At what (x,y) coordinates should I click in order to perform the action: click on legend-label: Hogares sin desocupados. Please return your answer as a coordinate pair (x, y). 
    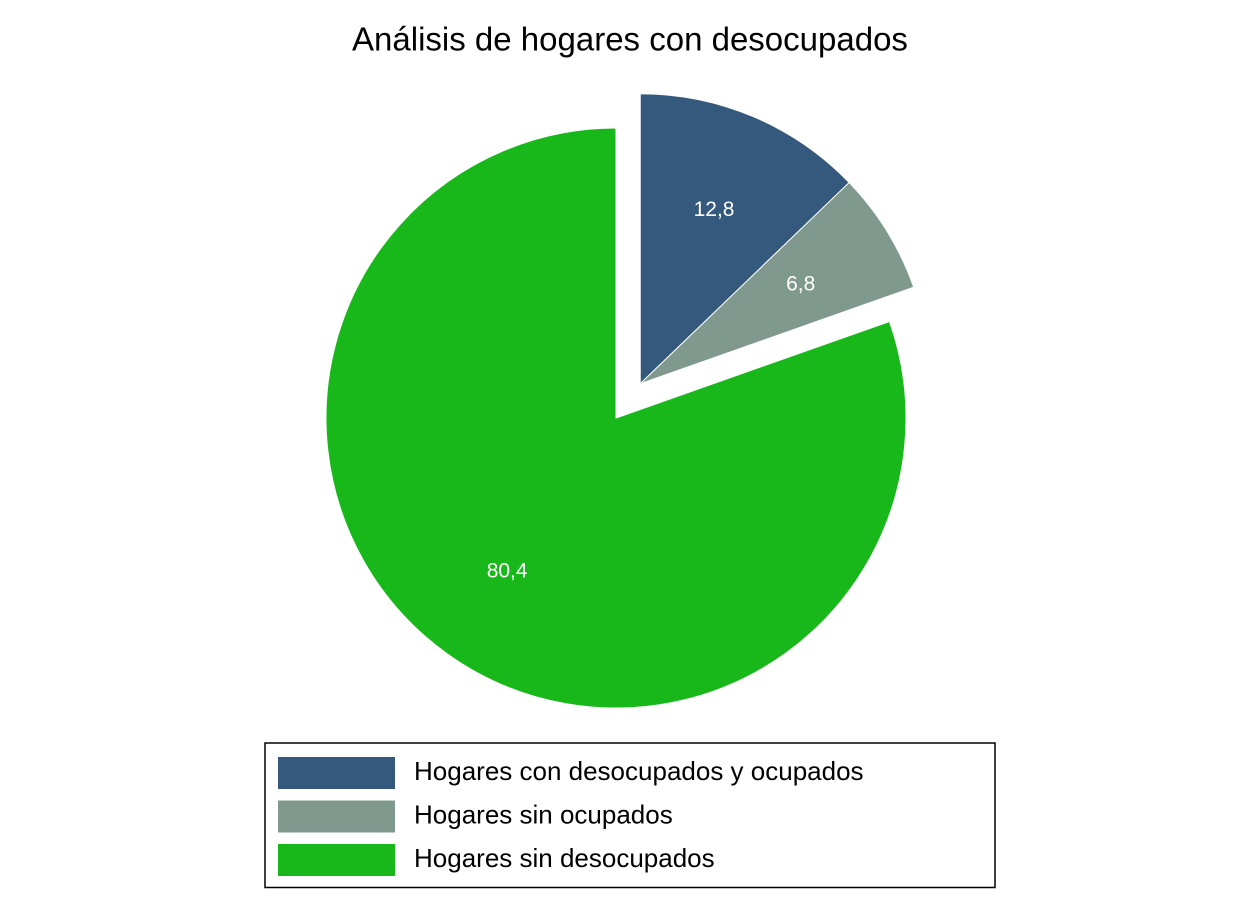
    Looking at the image, I should click on (564, 858).